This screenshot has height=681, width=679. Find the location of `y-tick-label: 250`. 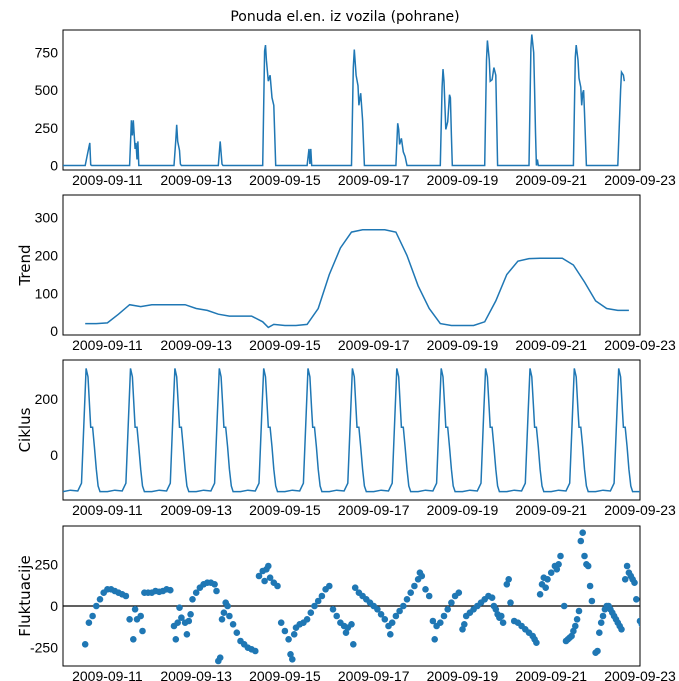

y-tick-label: 250 is located at coordinates (47, 128).